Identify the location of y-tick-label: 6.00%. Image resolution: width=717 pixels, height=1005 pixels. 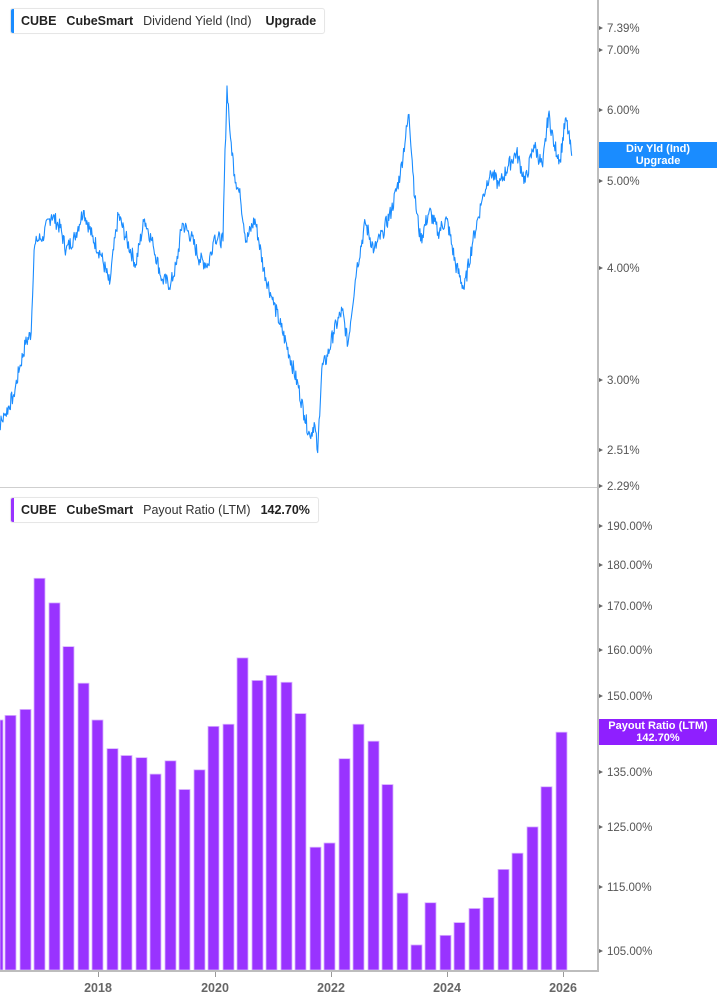
(619, 111).